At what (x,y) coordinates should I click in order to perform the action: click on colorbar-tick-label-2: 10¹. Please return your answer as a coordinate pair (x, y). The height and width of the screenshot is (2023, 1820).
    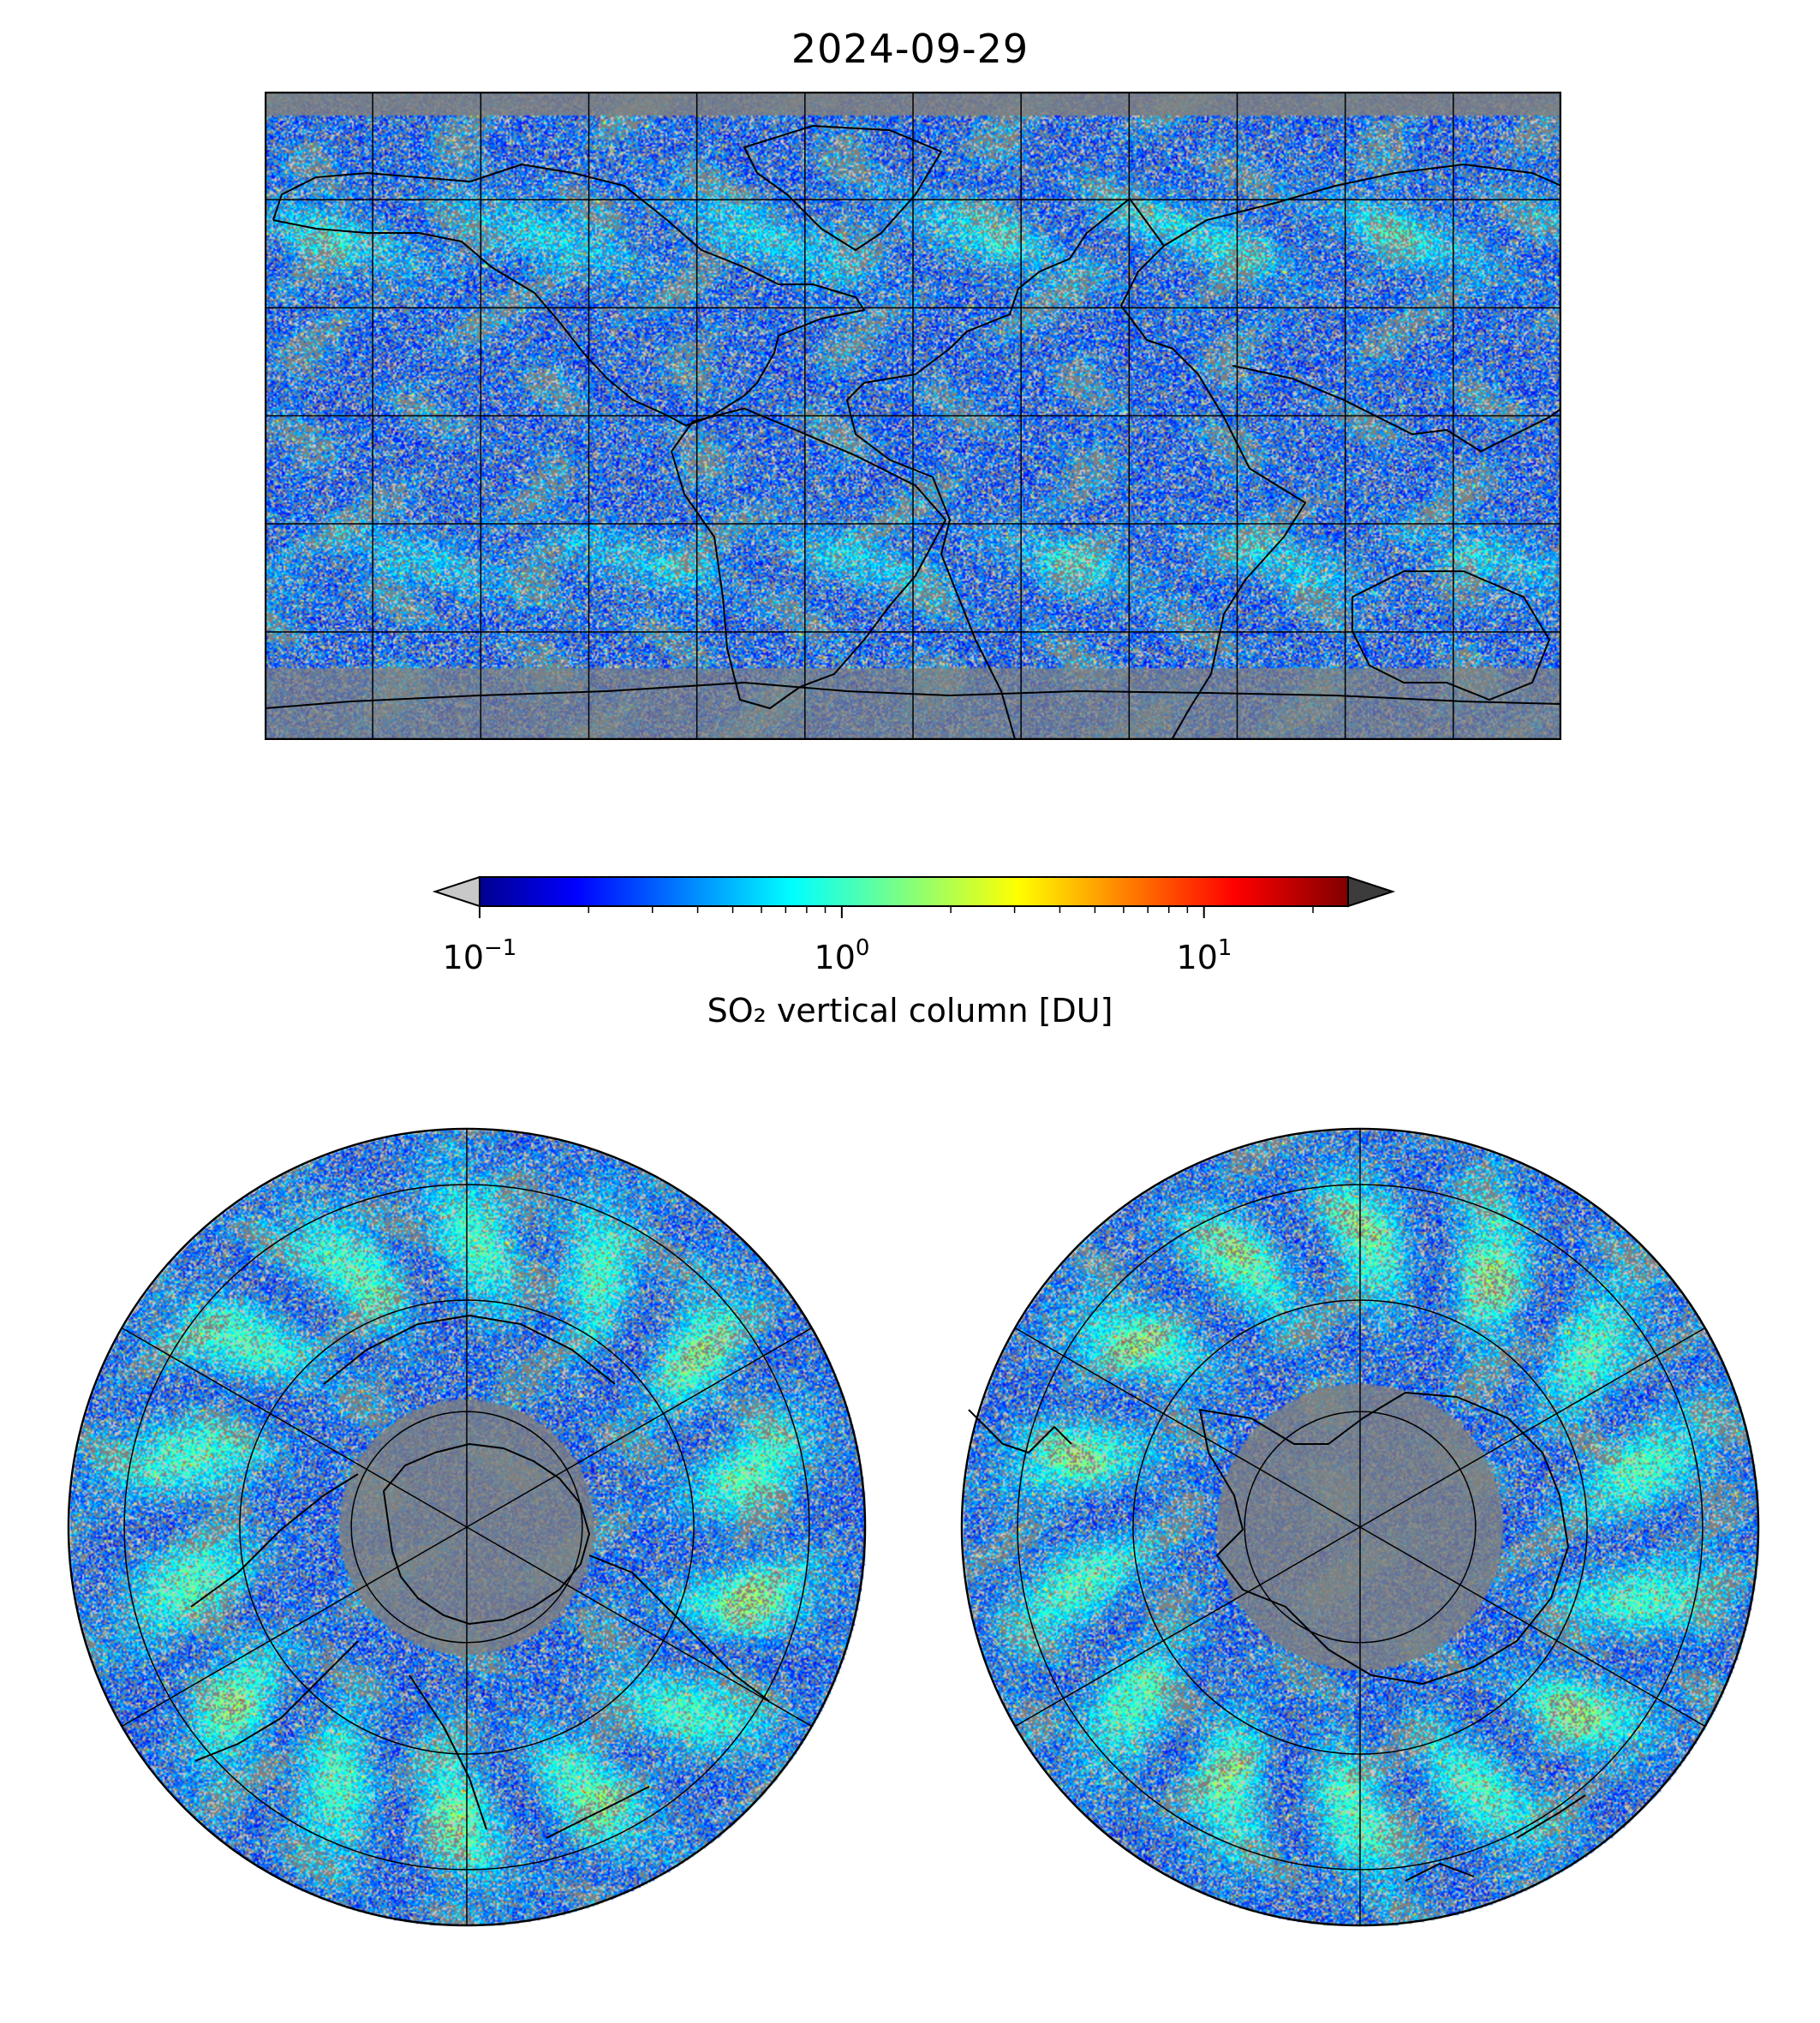
    Looking at the image, I should click on (1204, 955).